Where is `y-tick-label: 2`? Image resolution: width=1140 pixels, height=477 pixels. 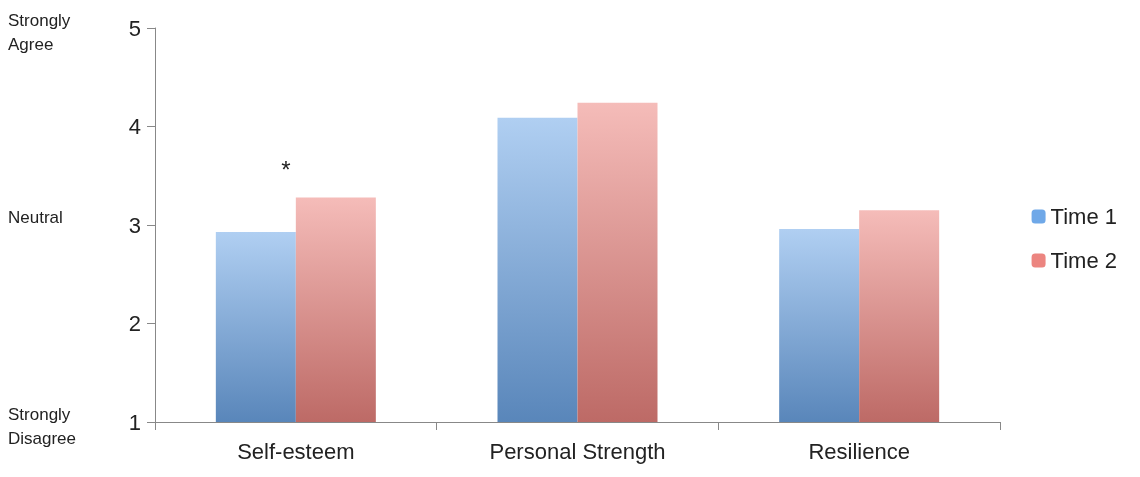 y-tick-label: 2 is located at coordinates (134, 323).